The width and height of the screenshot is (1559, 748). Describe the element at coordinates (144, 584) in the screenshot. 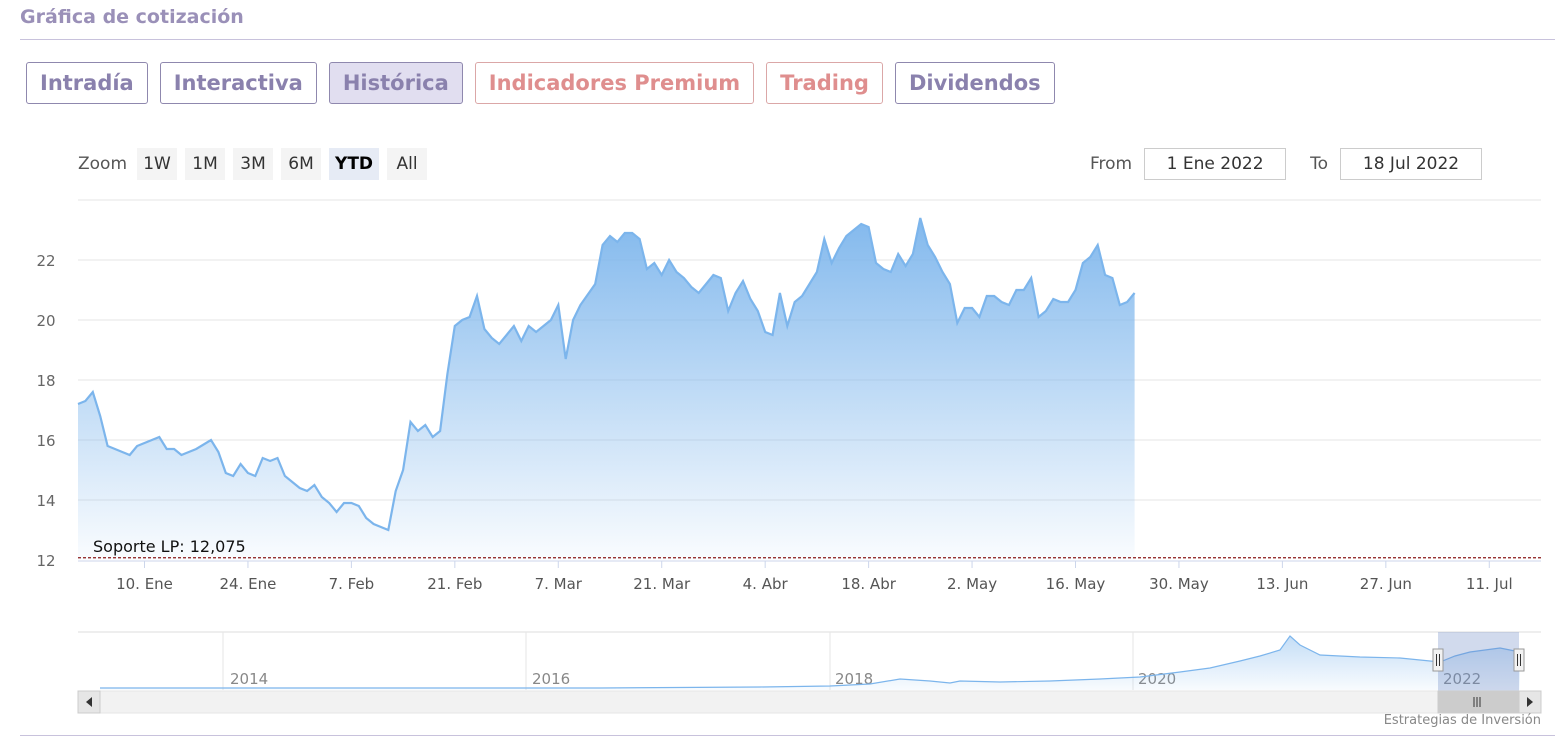

I see `x-tick-label: 10. Ene` at that location.